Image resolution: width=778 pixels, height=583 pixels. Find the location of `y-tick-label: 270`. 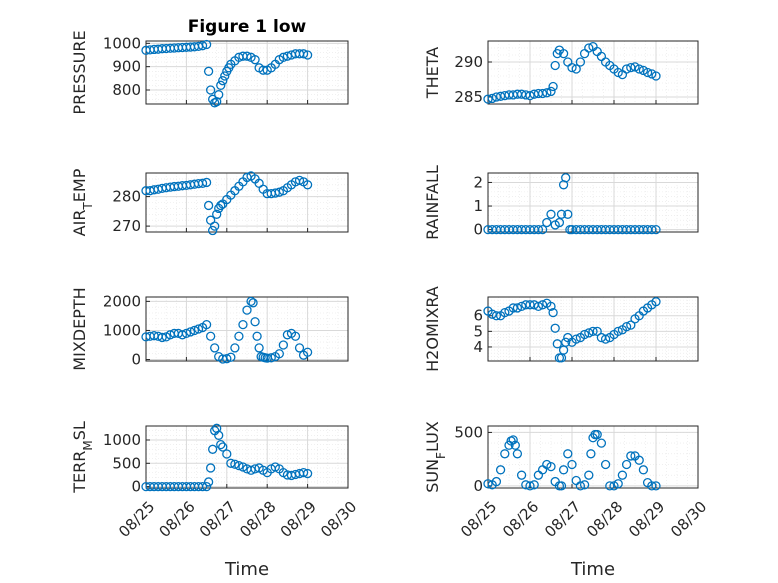

y-tick-label: 270 is located at coordinates (126, 226).